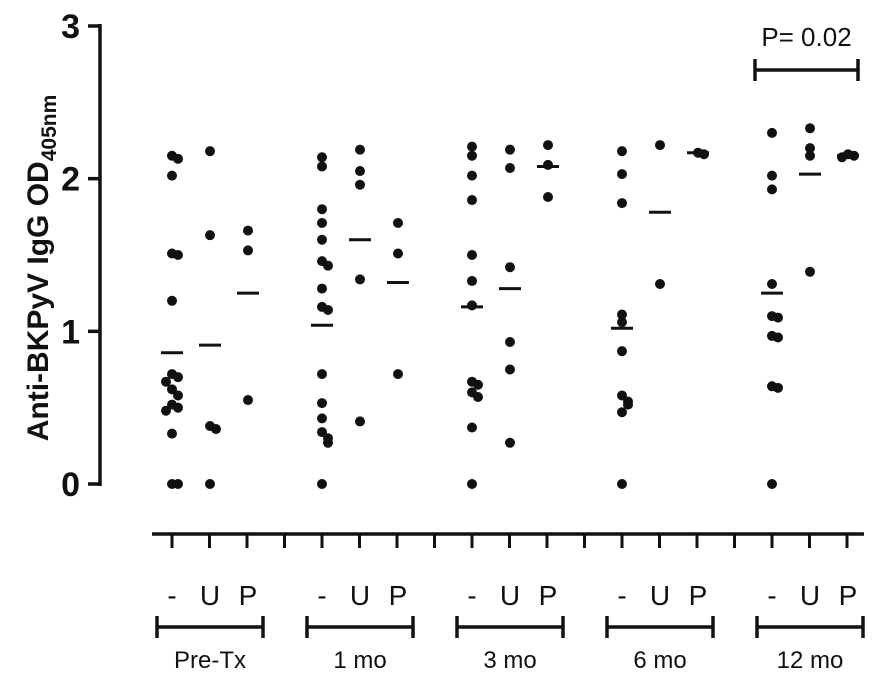 Image resolution: width=874 pixels, height=673 pixels. Describe the element at coordinates (81, 256) in the screenshot. I see `y-axis: 0 1 2 3` at that location.